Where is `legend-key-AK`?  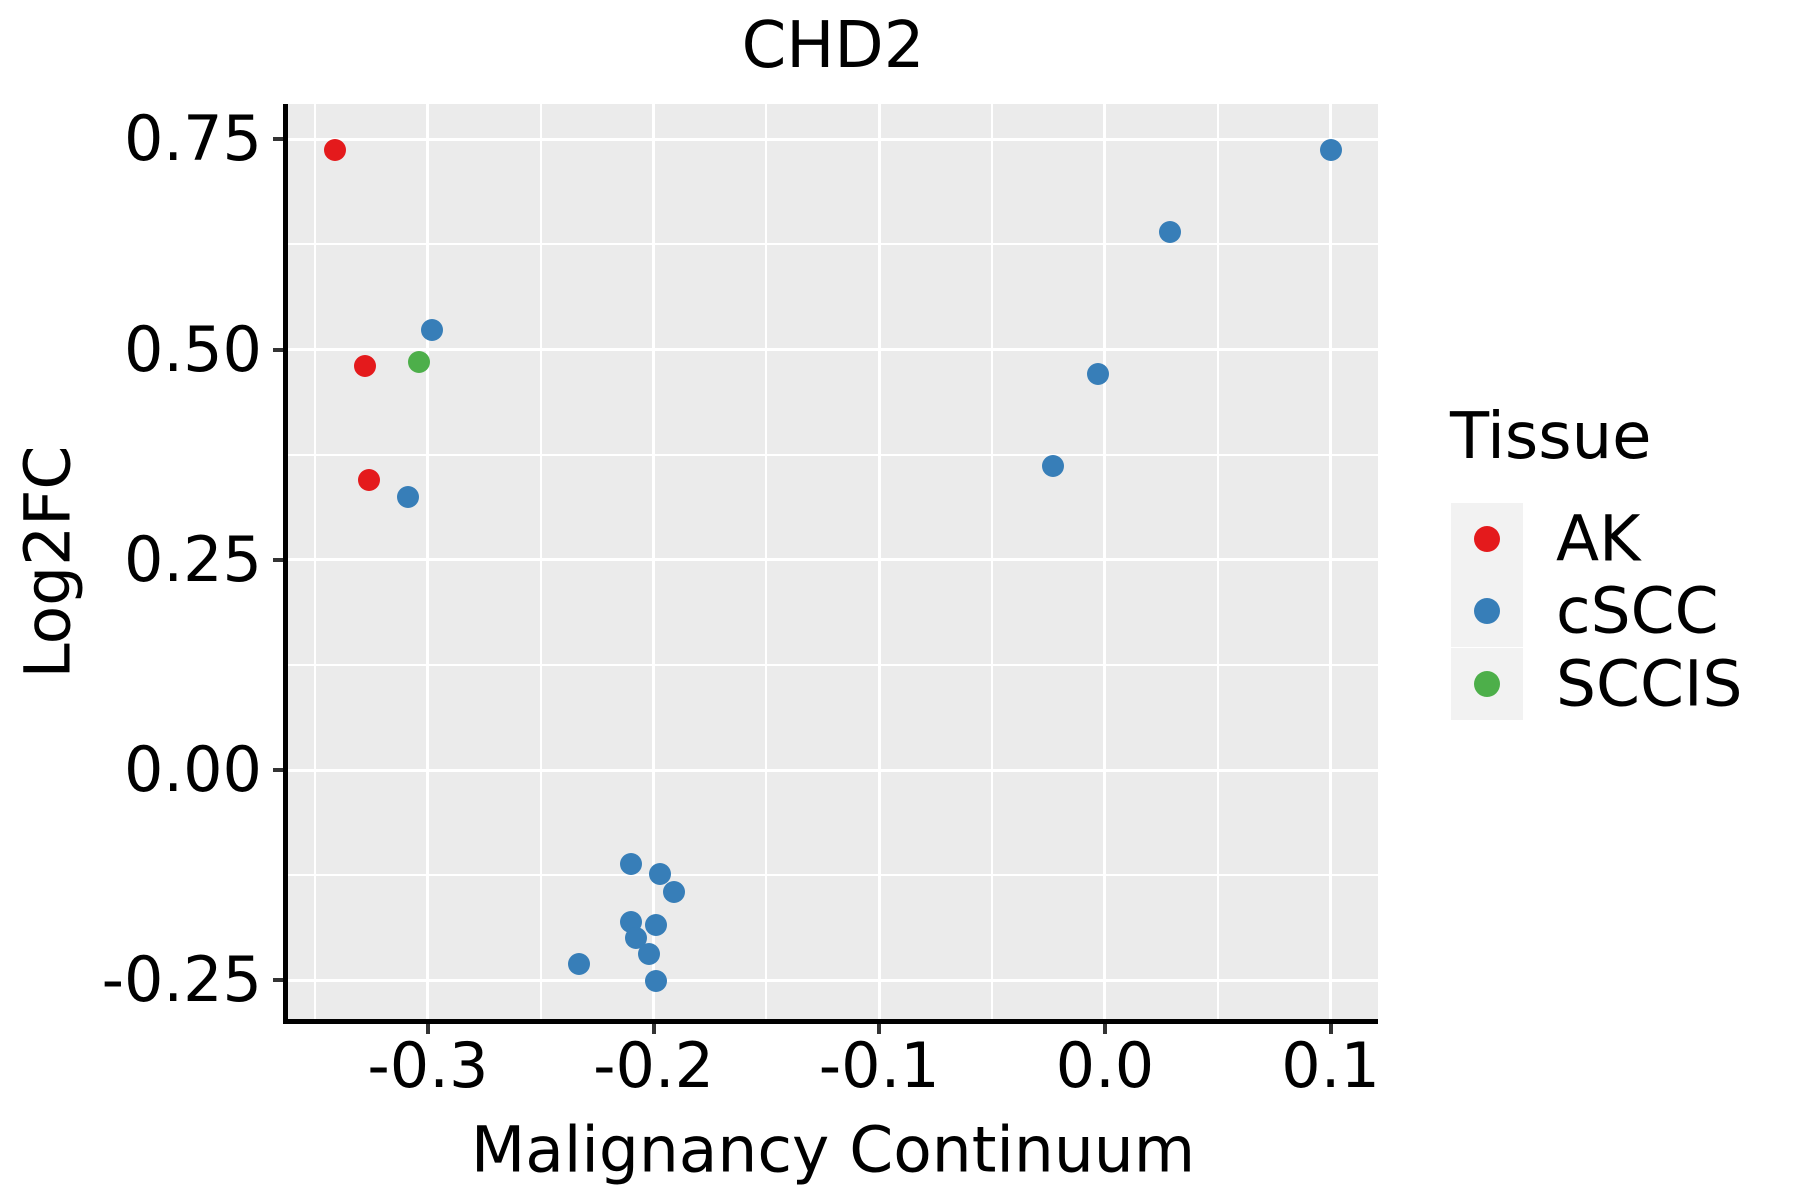
legend-key-AK is located at coordinates (1487, 539).